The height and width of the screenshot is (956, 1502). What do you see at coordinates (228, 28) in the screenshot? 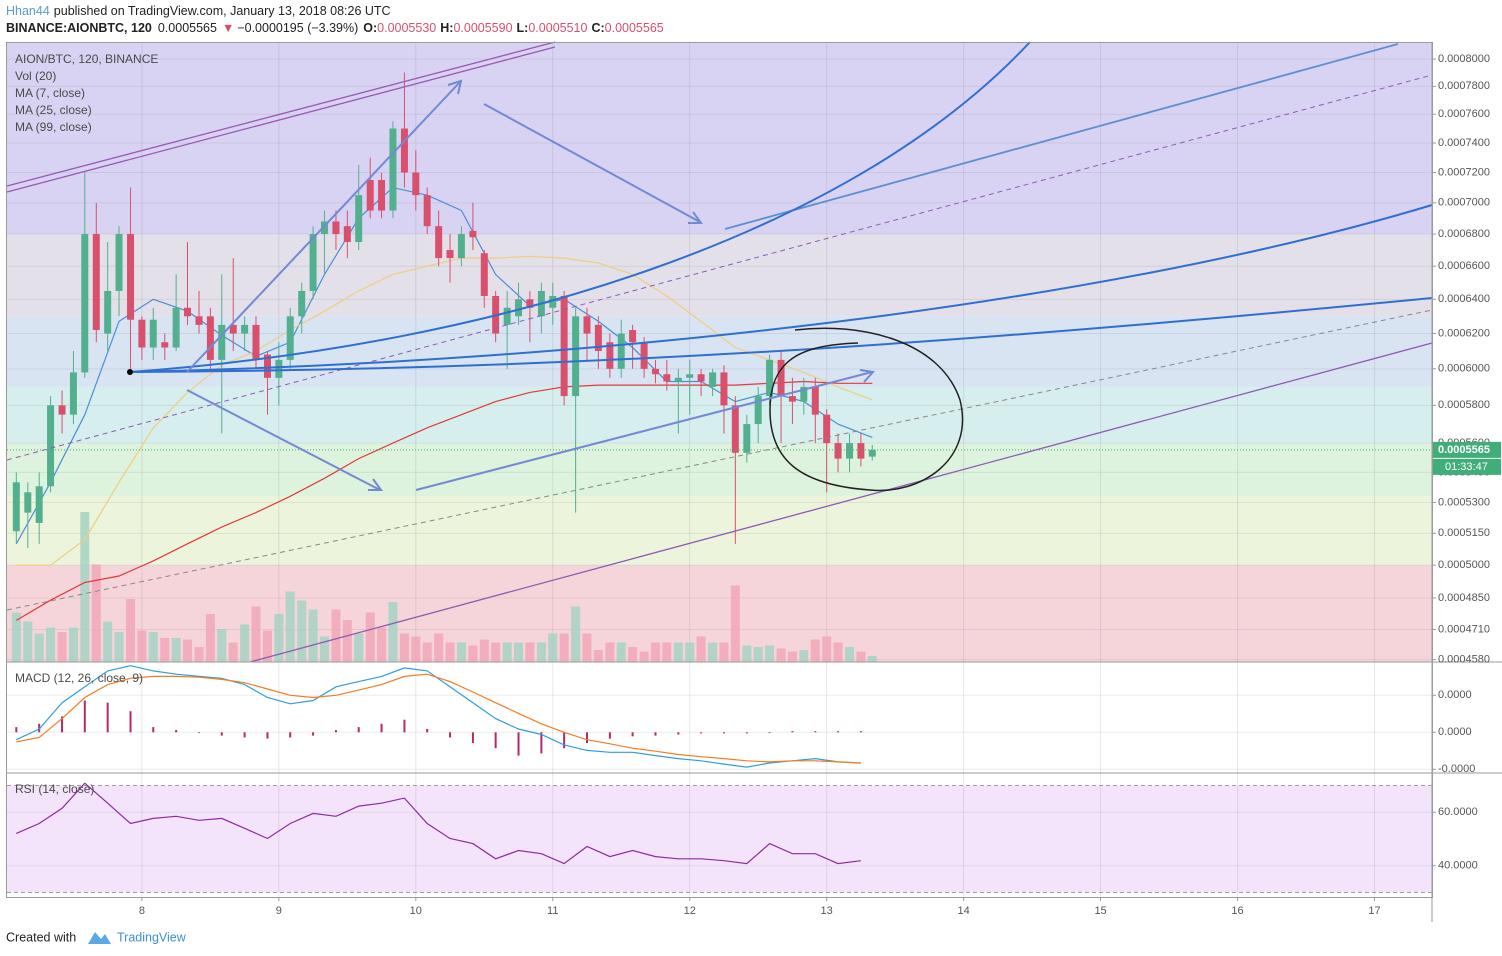
I see `change-arrow: ▼` at bounding box center [228, 28].